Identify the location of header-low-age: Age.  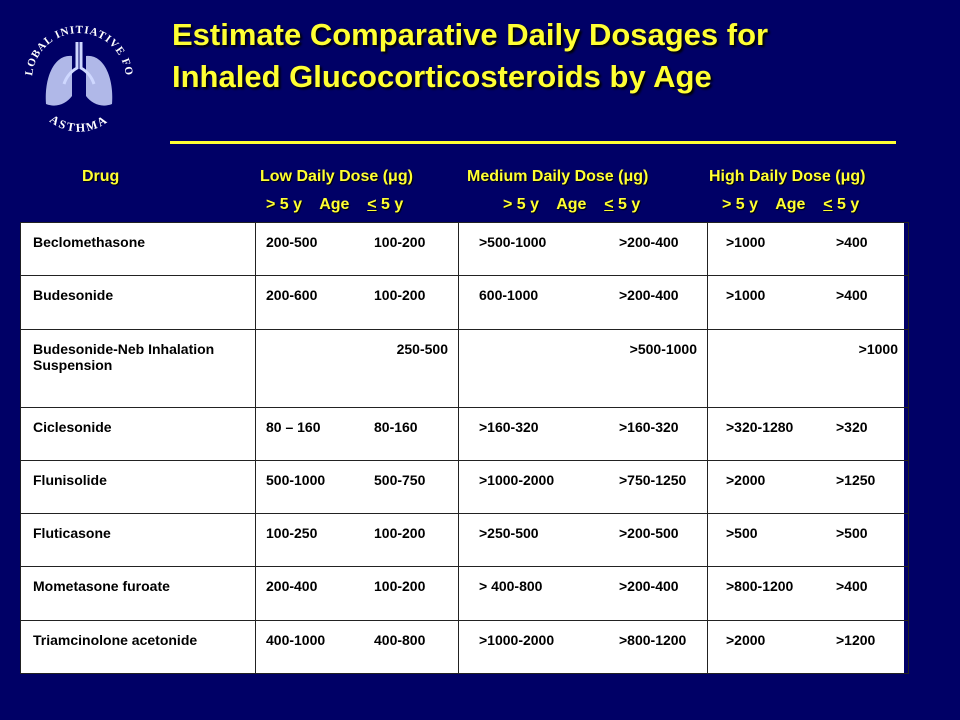
(334, 204).